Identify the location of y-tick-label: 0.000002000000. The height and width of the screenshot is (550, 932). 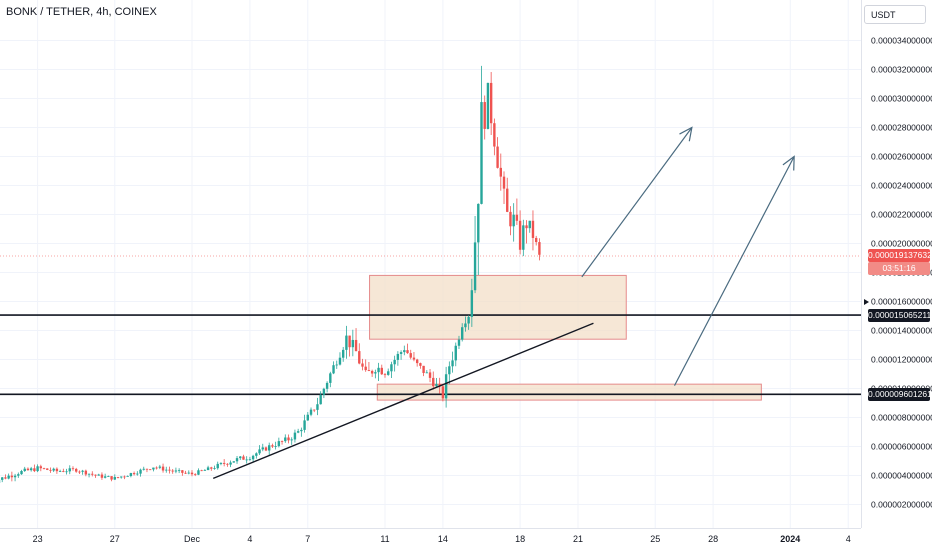
(901, 505).